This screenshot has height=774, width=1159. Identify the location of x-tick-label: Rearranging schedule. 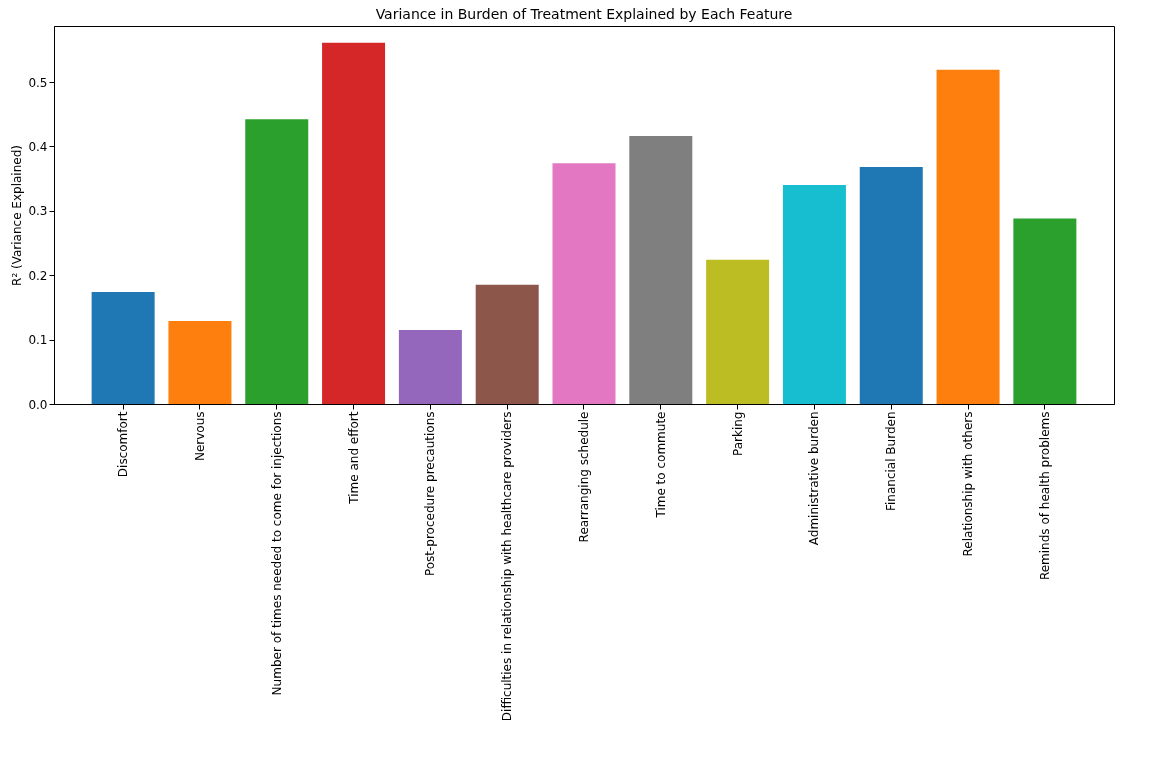
(584, 477).